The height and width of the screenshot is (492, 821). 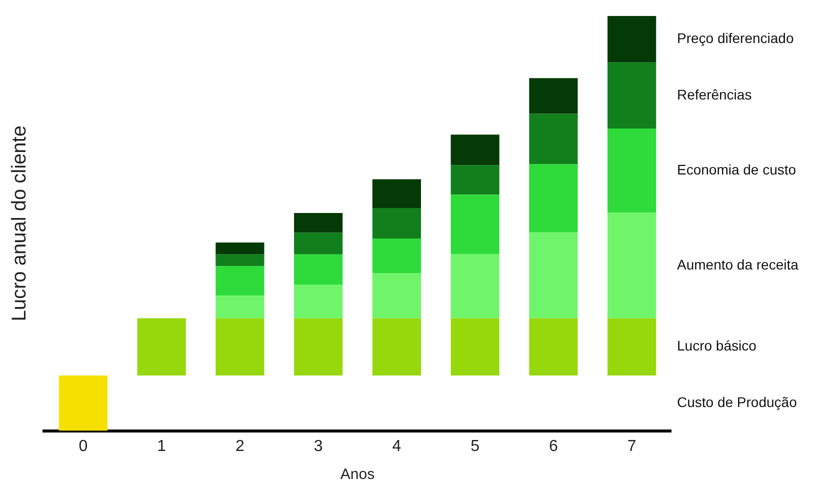 What do you see at coordinates (83, 446) in the screenshot?
I see `x-tick-label: 0` at bounding box center [83, 446].